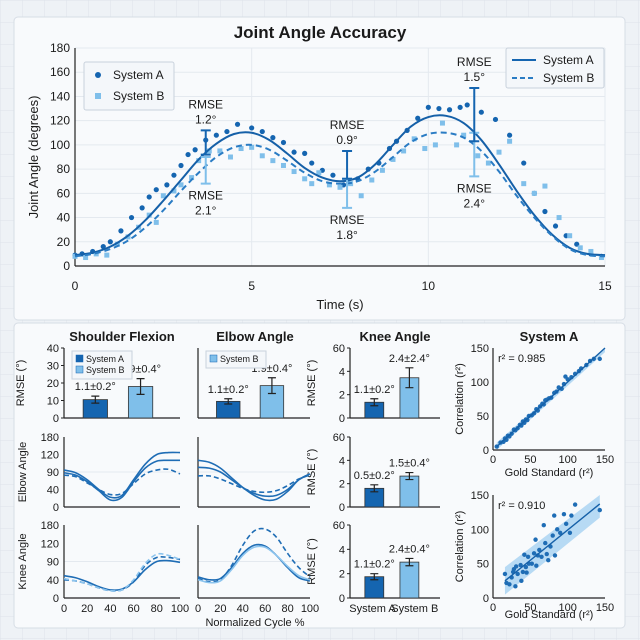 The width and height of the screenshot is (640, 640). Describe the element at coordinates (474, 188) in the screenshot. I see `rmse-annotation-b: RMSE` at that location.